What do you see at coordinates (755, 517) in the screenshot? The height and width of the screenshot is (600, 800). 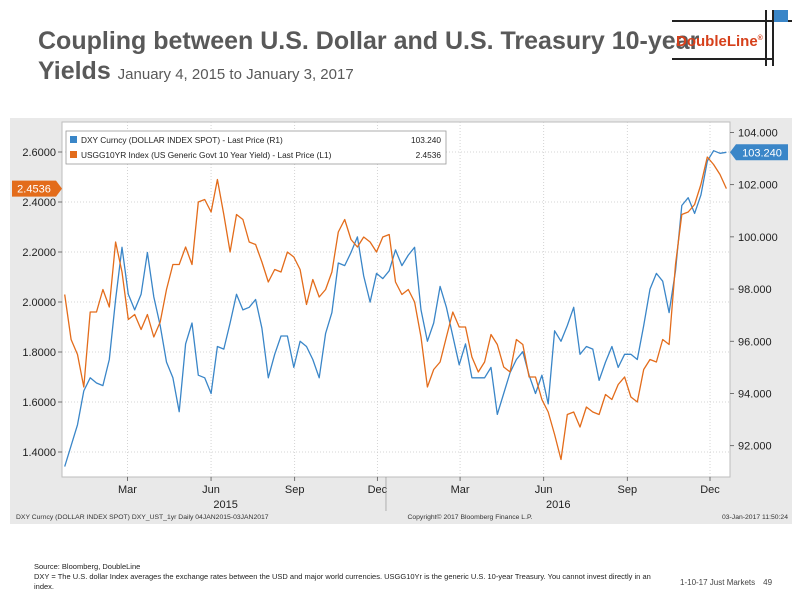 I see `strip-timestamp: 03-Jan-2017 11:50:24` at bounding box center [755, 517].